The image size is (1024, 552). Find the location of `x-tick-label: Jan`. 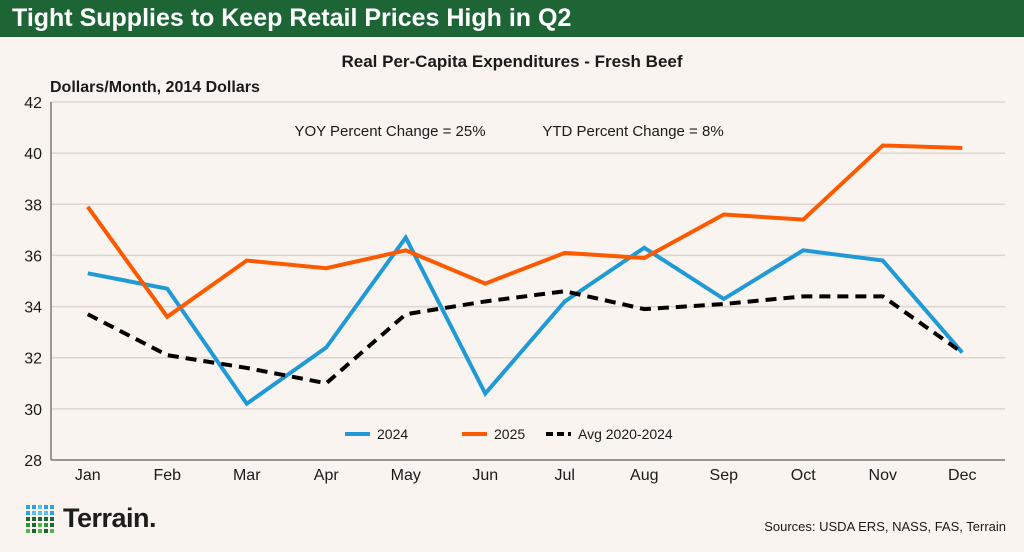

x-tick-label: Jan is located at coordinates (88, 475).